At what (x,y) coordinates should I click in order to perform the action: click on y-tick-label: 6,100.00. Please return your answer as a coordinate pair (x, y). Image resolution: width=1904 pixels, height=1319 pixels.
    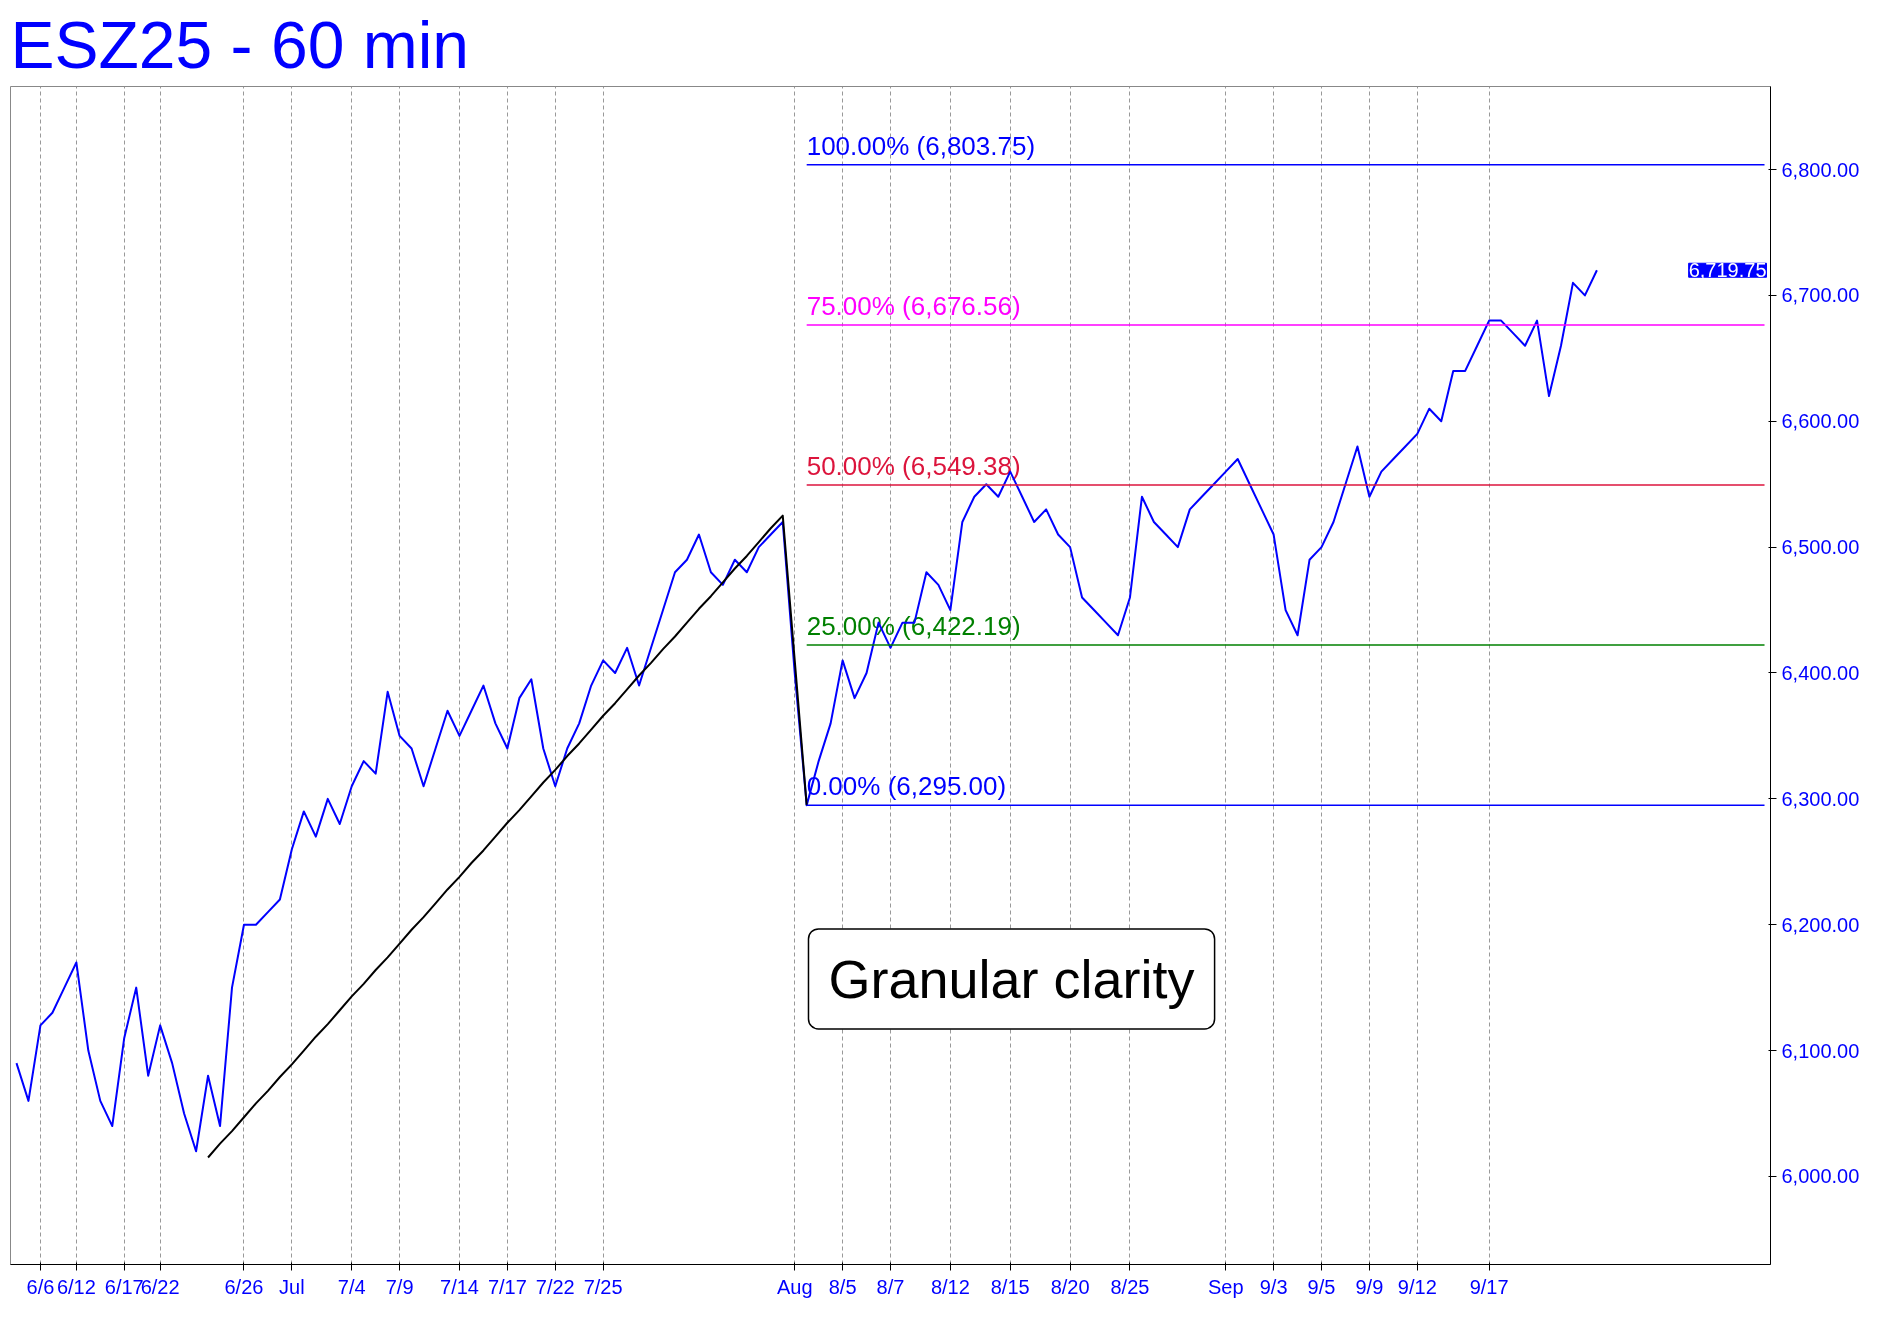
    Looking at the image, I should click on (1820, 1050).